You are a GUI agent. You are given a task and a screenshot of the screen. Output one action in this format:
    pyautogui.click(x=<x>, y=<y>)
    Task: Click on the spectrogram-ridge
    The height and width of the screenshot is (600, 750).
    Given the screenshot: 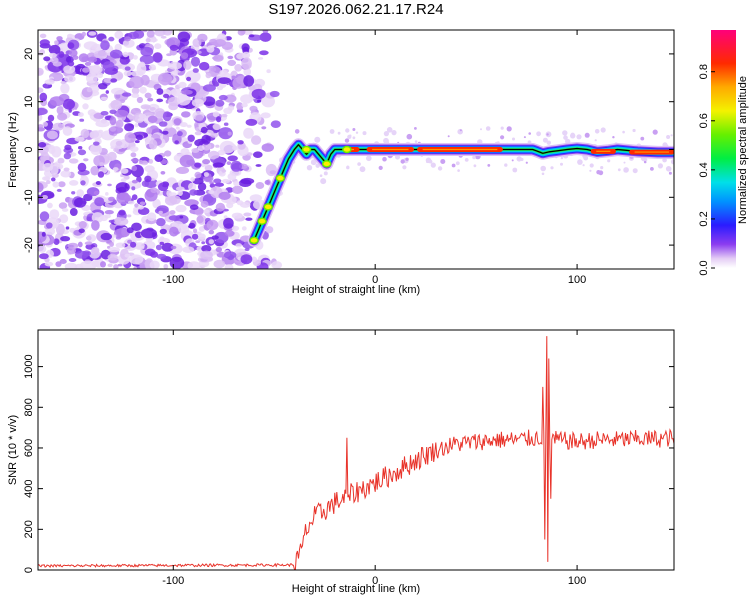 What is the action you would take?
    pyautogui.click(x=460, y=192)
    